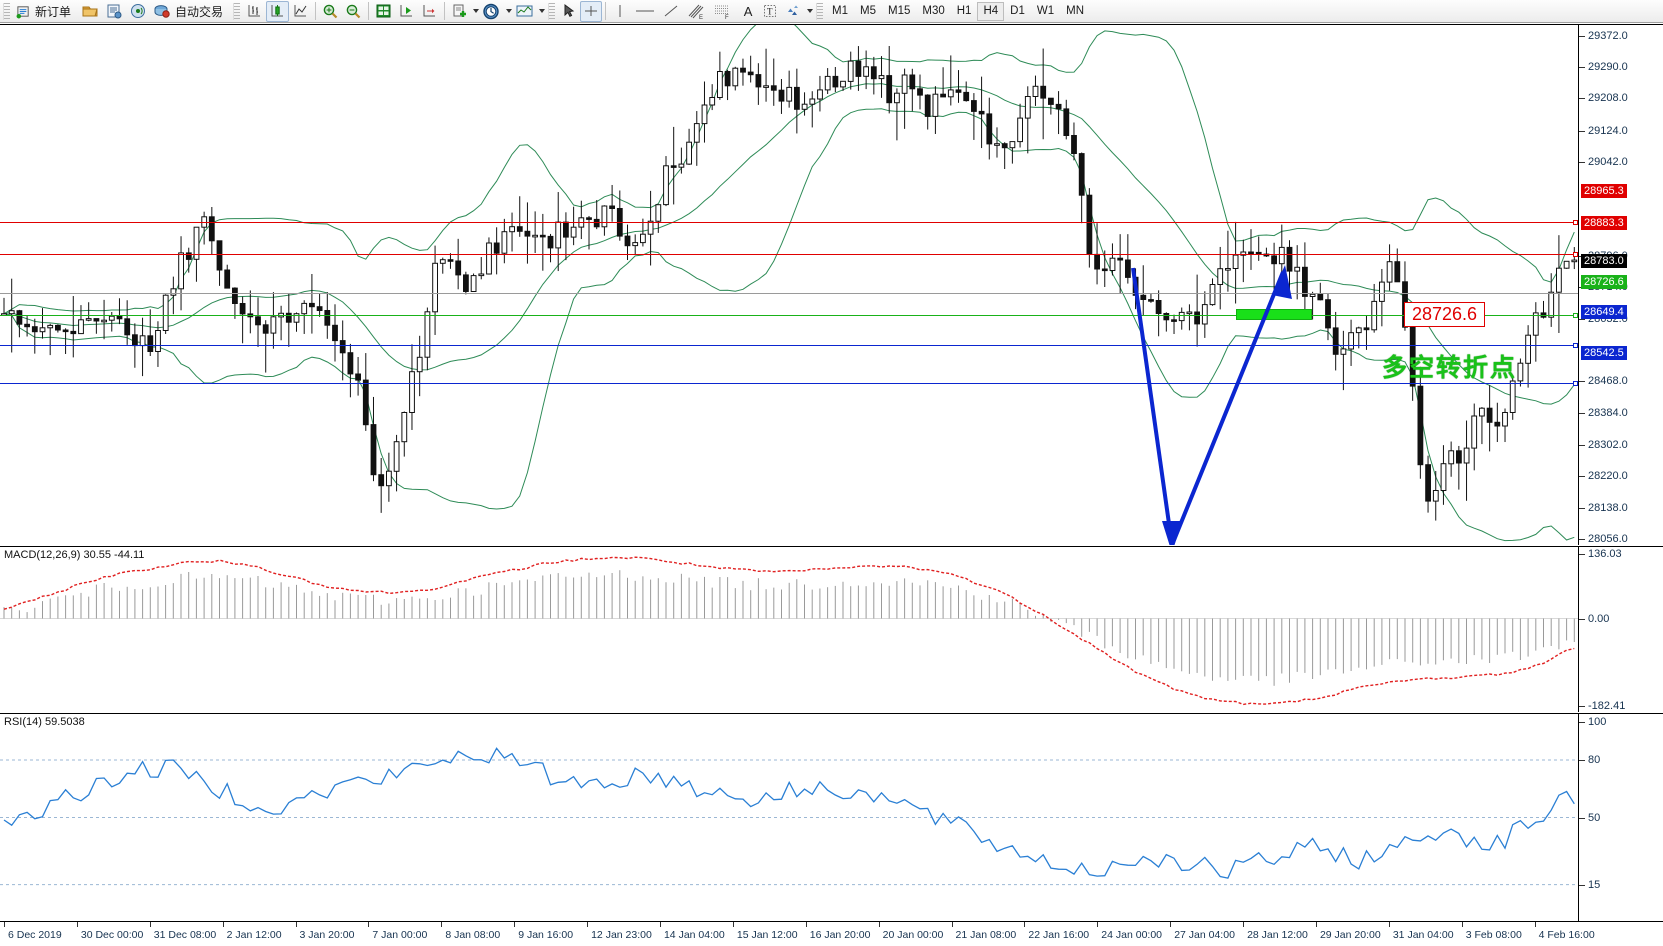 This screenshot has height=946, width=1663. I want to click on support-line-green, so click(789, 315).